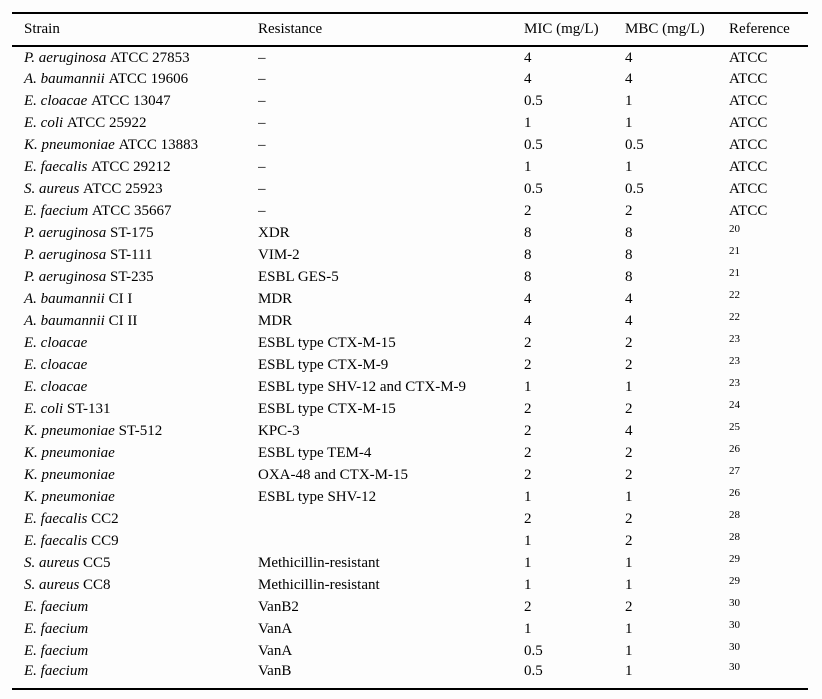  What do you see at coordinates (410, 189) in the screenshot?
I see `table-row: S. aureus ATCC 25923 – 0.5 0.5 ATCC` at bounding box center [410, 189].